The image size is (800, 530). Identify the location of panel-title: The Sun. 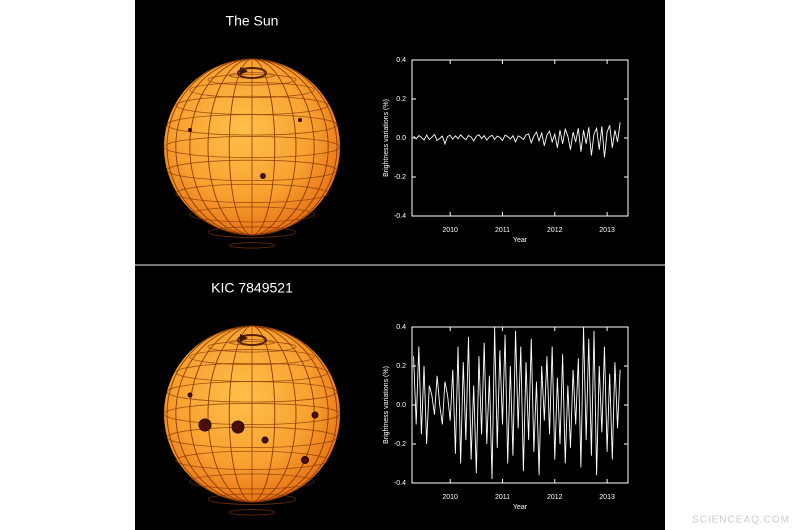
(252, 21).